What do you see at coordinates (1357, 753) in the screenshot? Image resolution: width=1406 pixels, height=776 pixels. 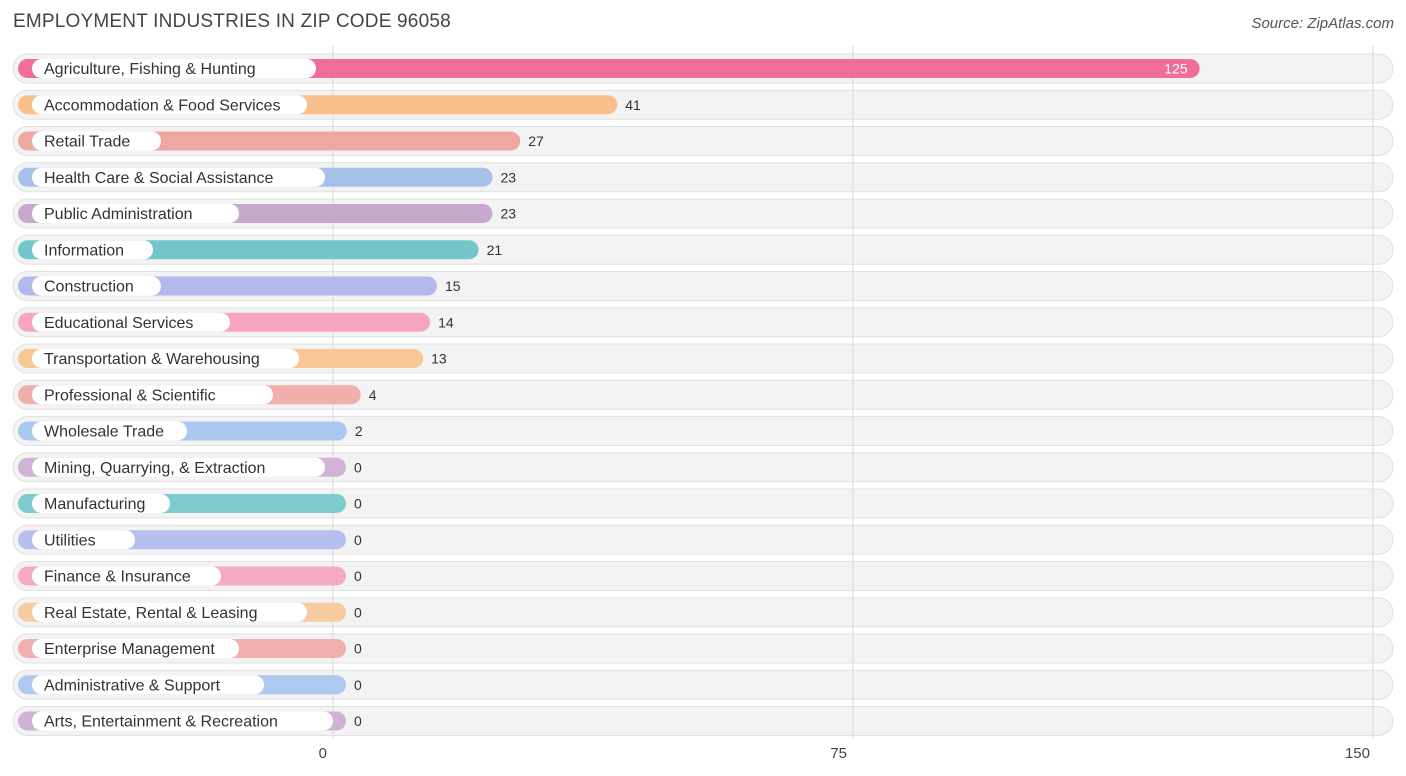 I see `x-tick-label: 150` at bounding box center [1357, 753].